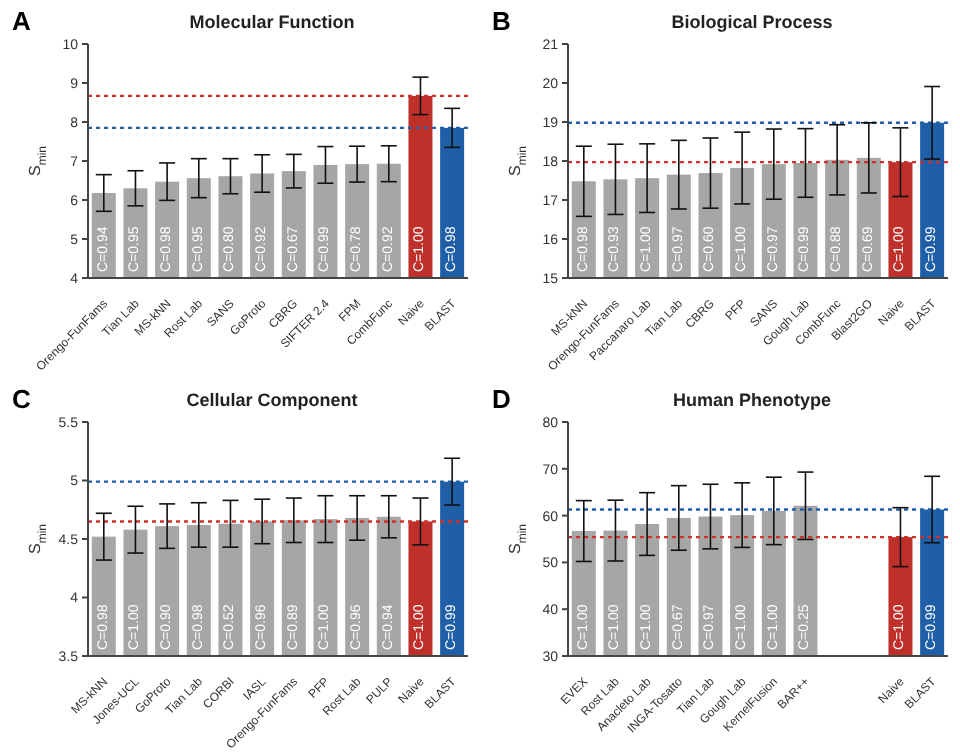 The height and width of the screenshot is (756, 960). Describe the element at coordinates (272, 22) in the screenshot. I see `chart-title: Molecular Function` at that location.